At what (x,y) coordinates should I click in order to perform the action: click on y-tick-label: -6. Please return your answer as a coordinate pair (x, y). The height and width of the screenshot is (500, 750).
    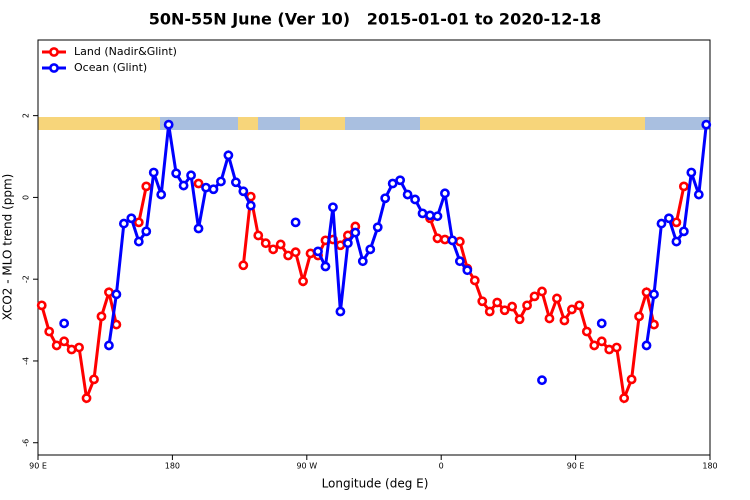
    Looking at the image, I should click on (26, 443).